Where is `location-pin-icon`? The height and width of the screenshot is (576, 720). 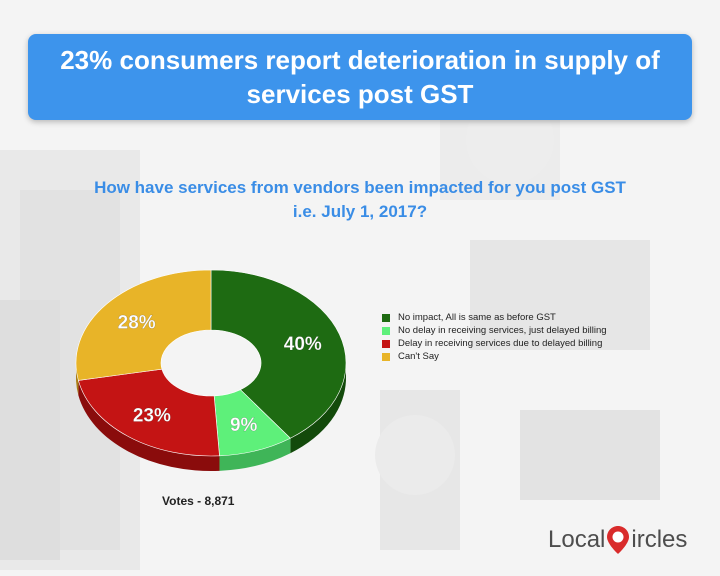
location-pin-icon is located at coordinates (618, 540).